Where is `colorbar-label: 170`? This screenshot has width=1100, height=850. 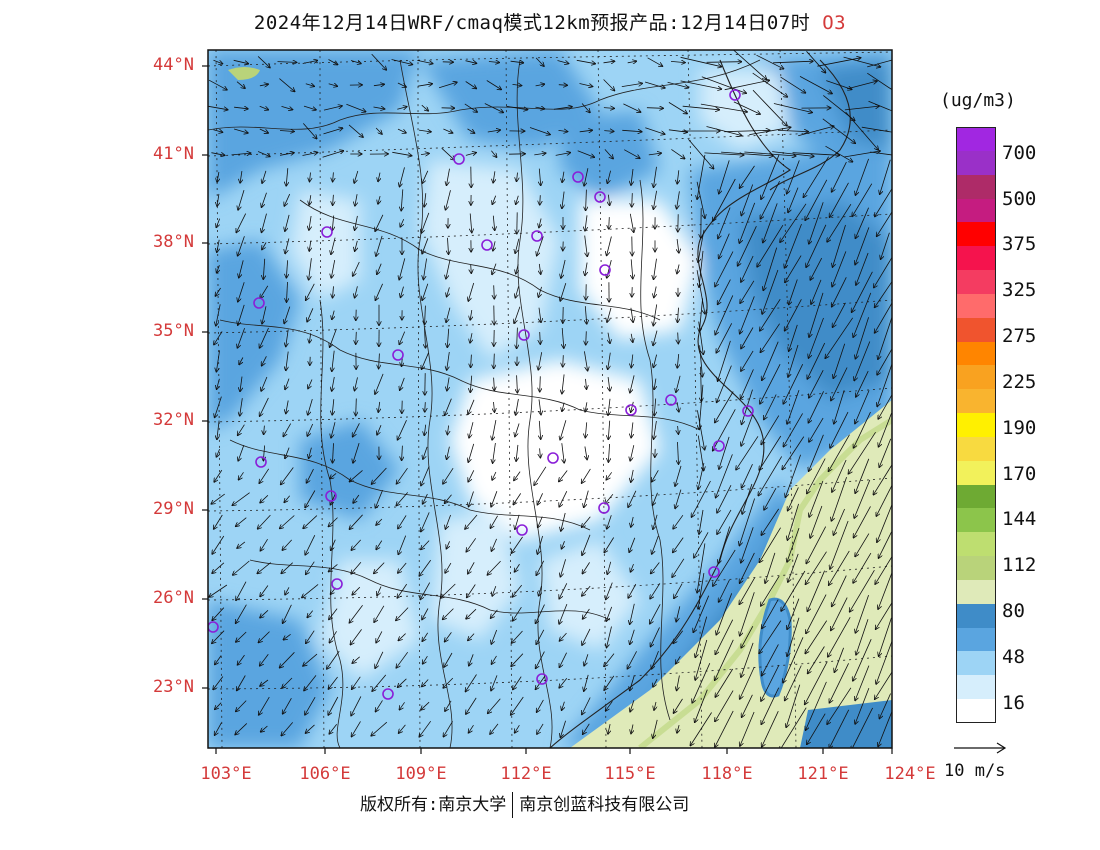 colorbar-label: 170 is located at coordinates (1019, 474).